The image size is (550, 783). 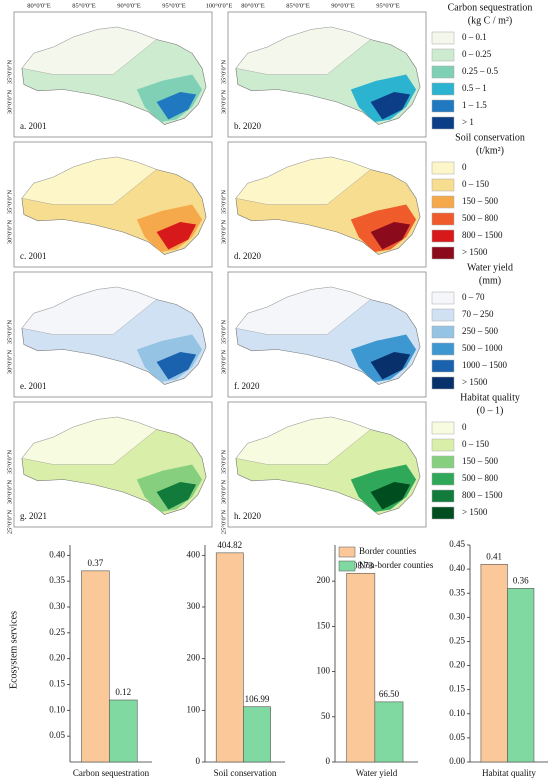 I want to click on y-tick-label: 0.20, so click(x=57, y=658).